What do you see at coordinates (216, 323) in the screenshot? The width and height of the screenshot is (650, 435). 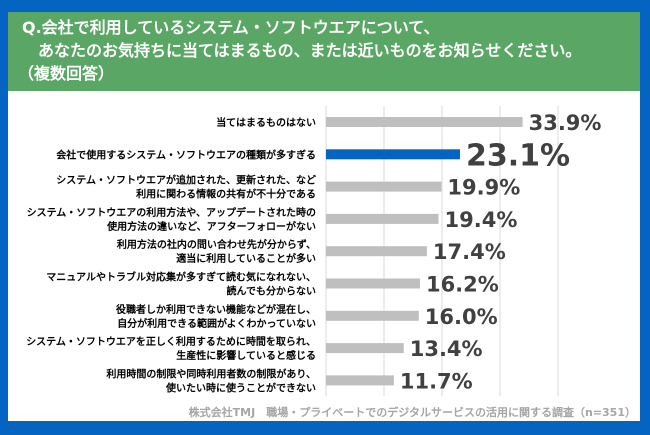 I see `category-label: 自分が利用できる範囲がよくわかっていない` at bounding box center [216, 323].